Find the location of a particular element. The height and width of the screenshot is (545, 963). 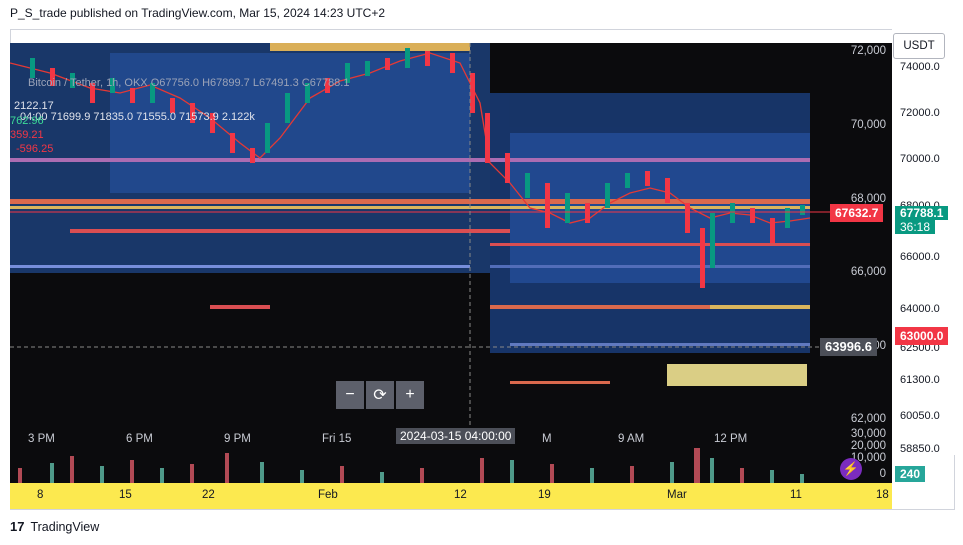

footer-brand: 17 TradingView is located at coordinates (54, 526).